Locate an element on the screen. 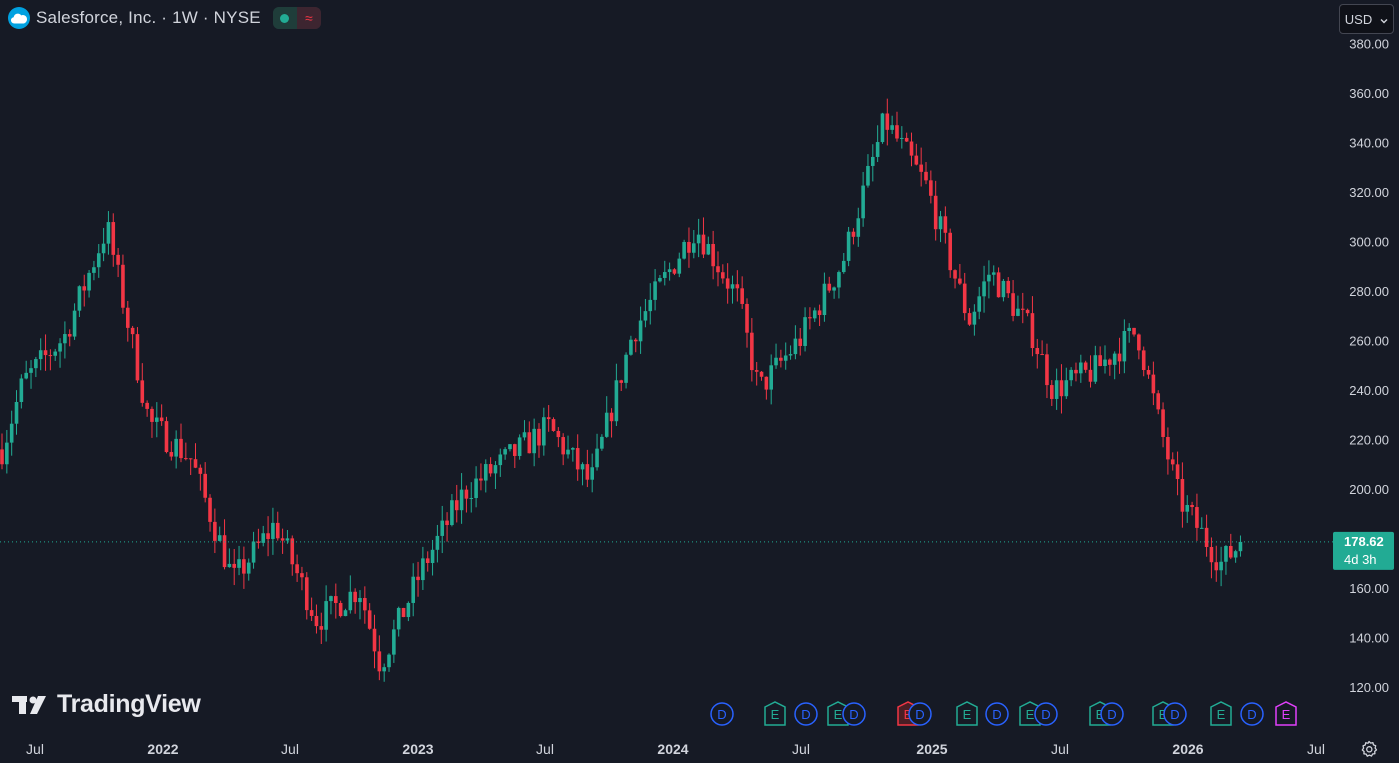 The width and height of the screenshot is (1399, 763). market-status-pill: ≈ is located at coordinates (296, 18).